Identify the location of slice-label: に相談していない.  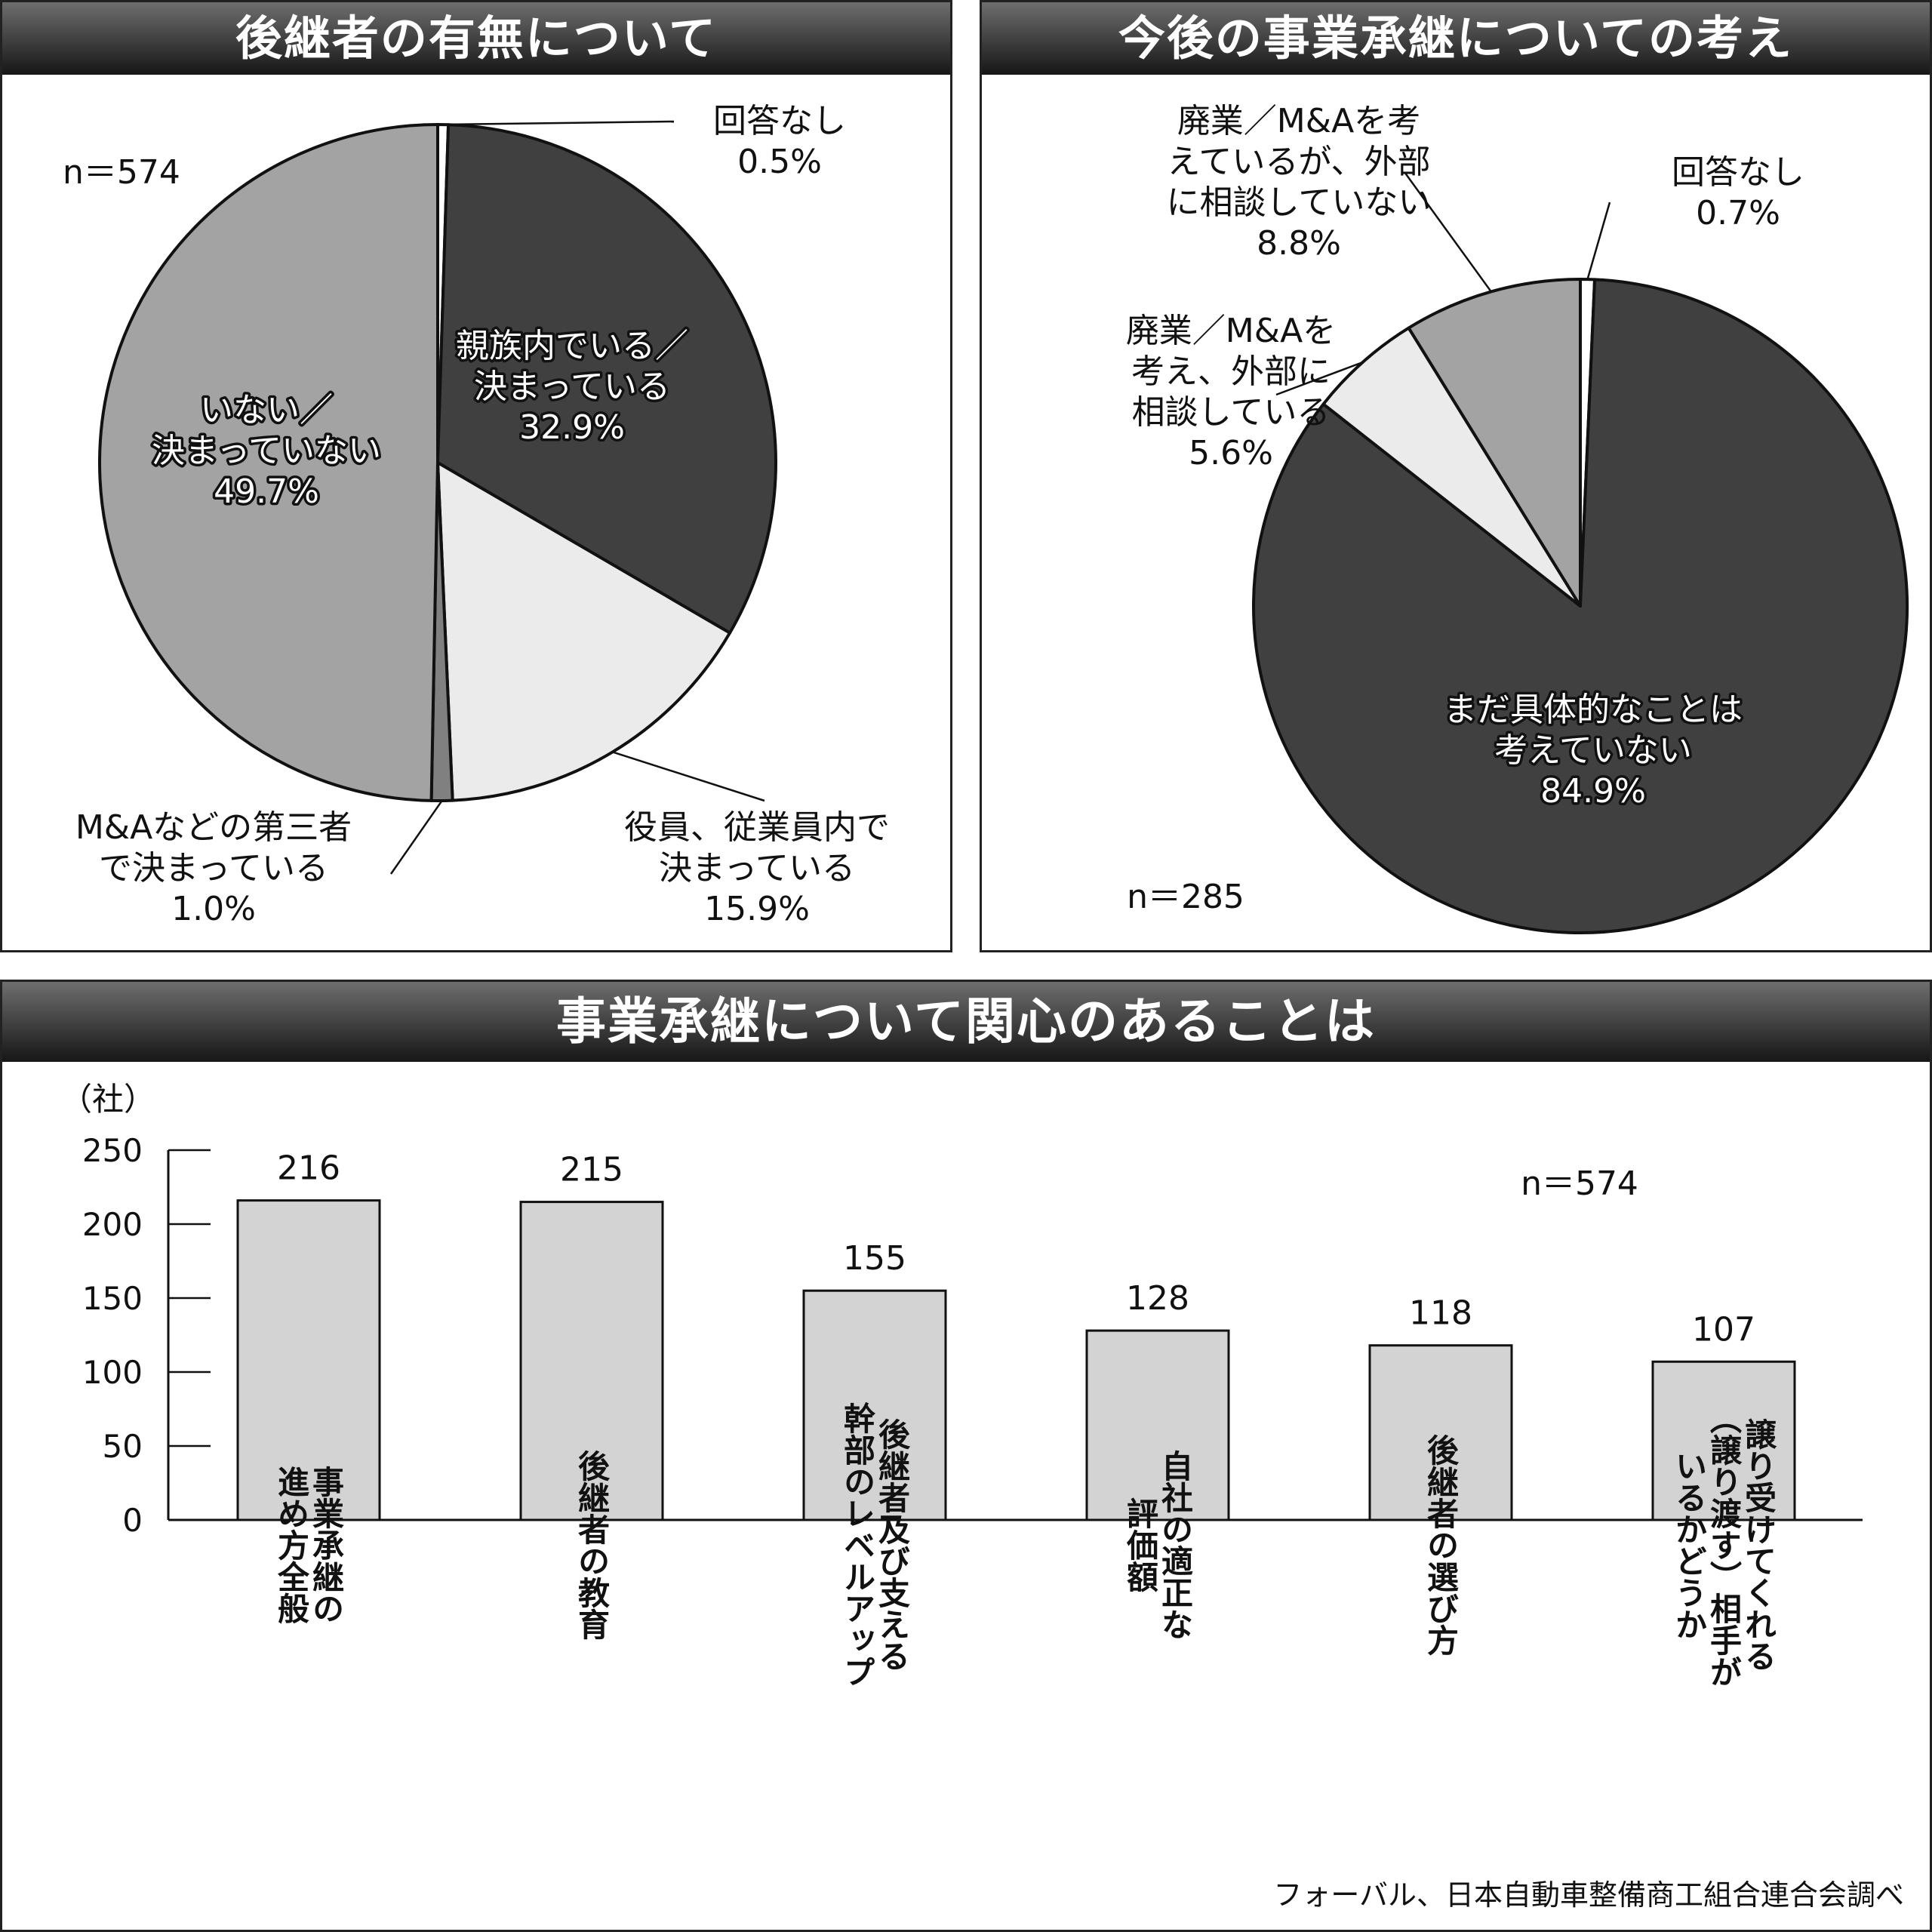
(1299, 202).